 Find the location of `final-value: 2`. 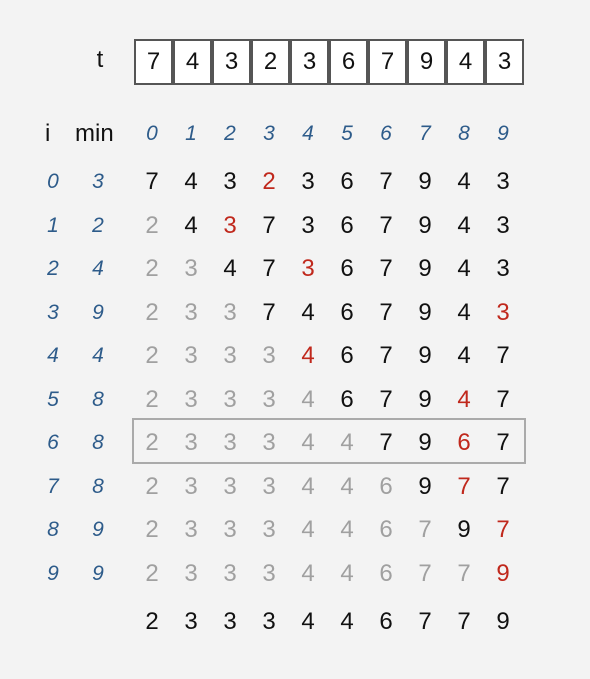

final-value: 2 is located at coordinates (152, 621).